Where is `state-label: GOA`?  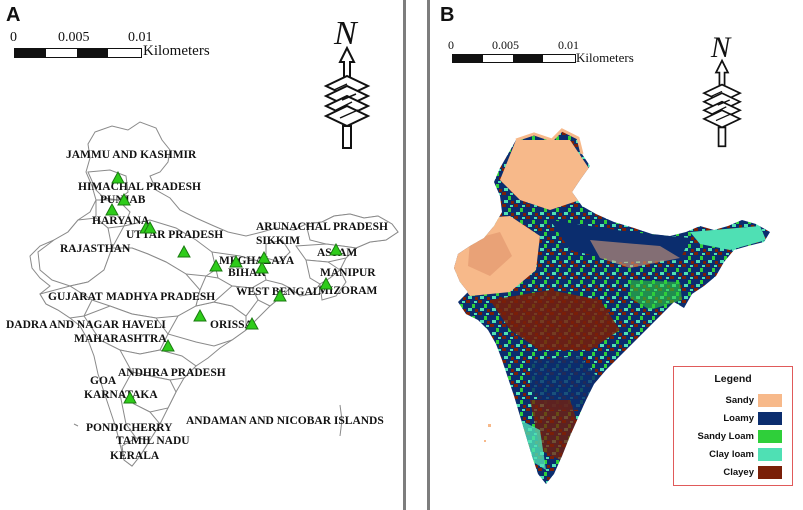 state-label: GOA is located at coordinates (103, 381).